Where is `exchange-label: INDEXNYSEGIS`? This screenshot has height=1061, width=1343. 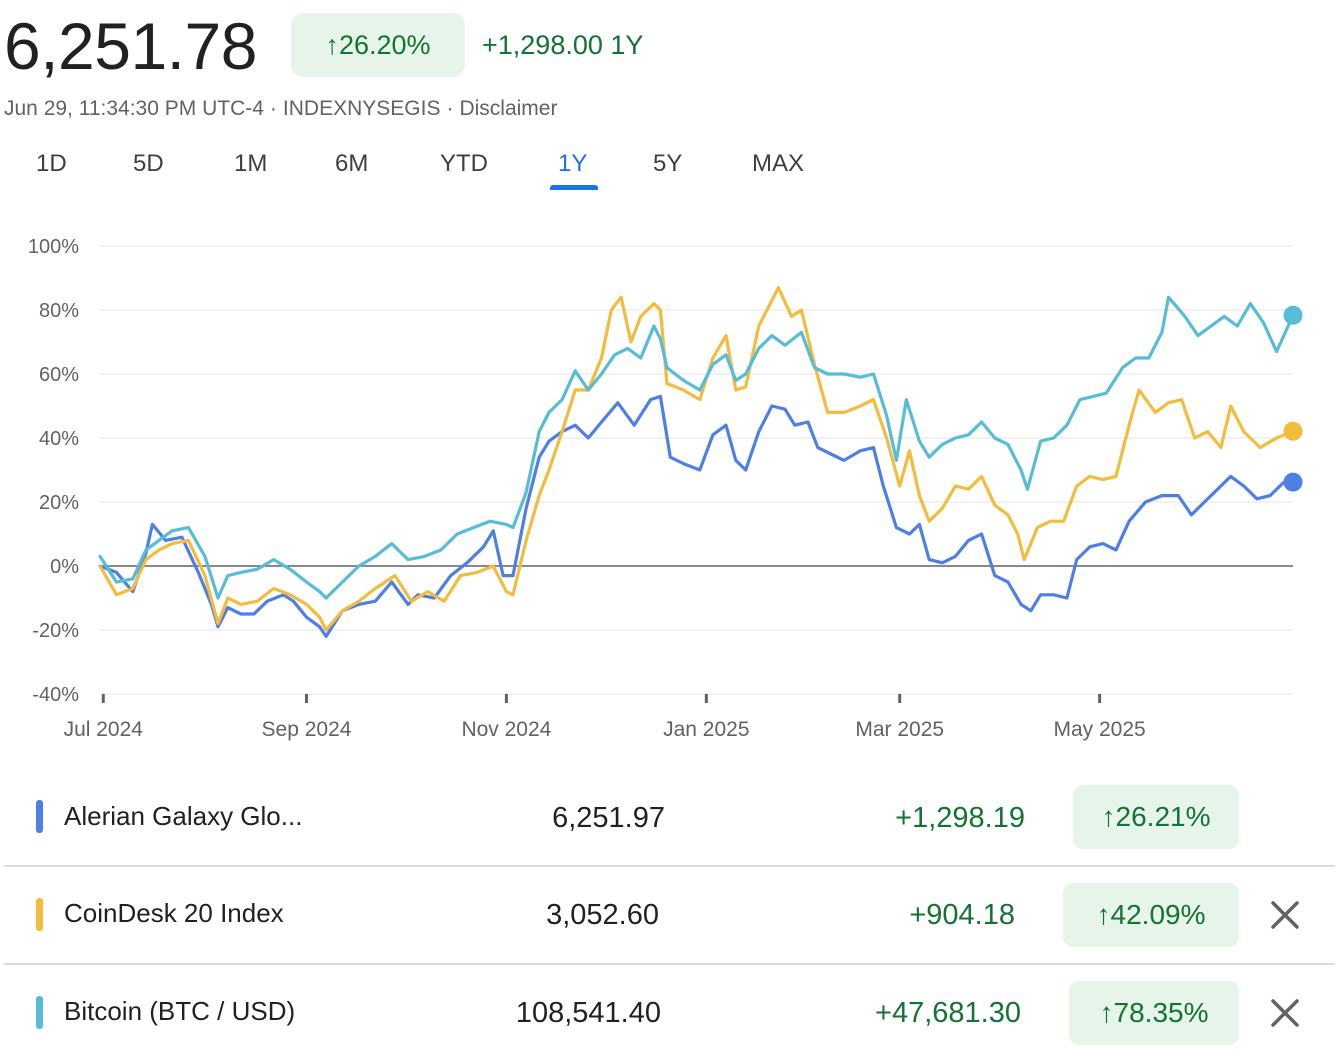
exchange-label: INDEXNYSEGIS is located at coordinates (361, 108).